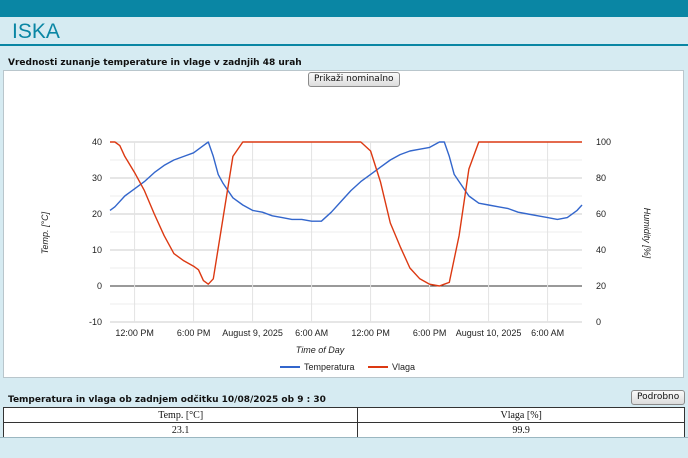 The height and width of the screenshot is (458, 688). Describe the element at coordinates (344, 437) in the screenshot. I see `footer-divider` at that location.